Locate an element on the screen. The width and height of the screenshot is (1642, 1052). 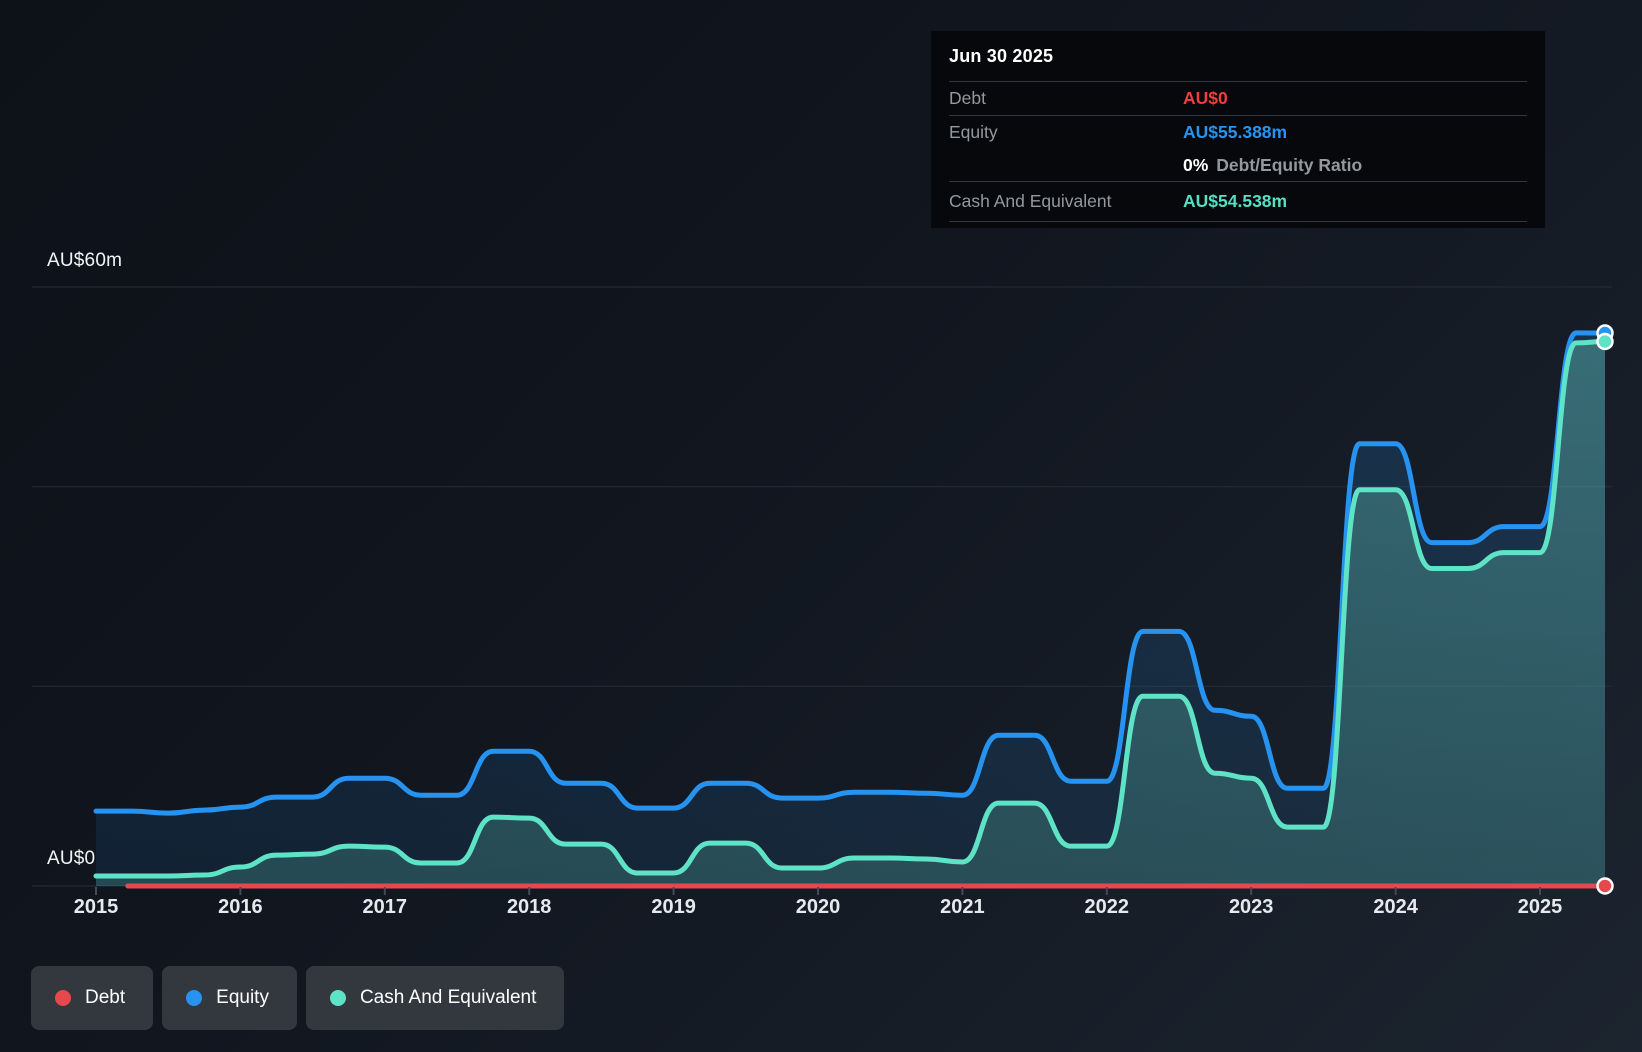
tooltip-cash-row: Cash And Equivalent AU$54.538m is located at coordinates (1238, 202).